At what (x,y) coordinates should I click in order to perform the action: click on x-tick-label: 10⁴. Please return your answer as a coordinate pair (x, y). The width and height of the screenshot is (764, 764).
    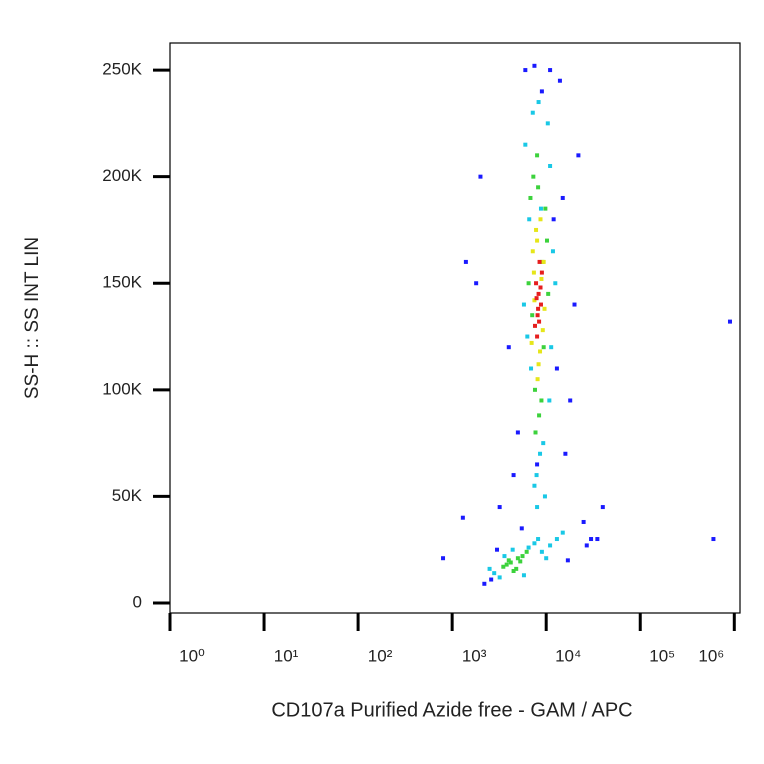
    Looking at the image, I should click on (568, 655).